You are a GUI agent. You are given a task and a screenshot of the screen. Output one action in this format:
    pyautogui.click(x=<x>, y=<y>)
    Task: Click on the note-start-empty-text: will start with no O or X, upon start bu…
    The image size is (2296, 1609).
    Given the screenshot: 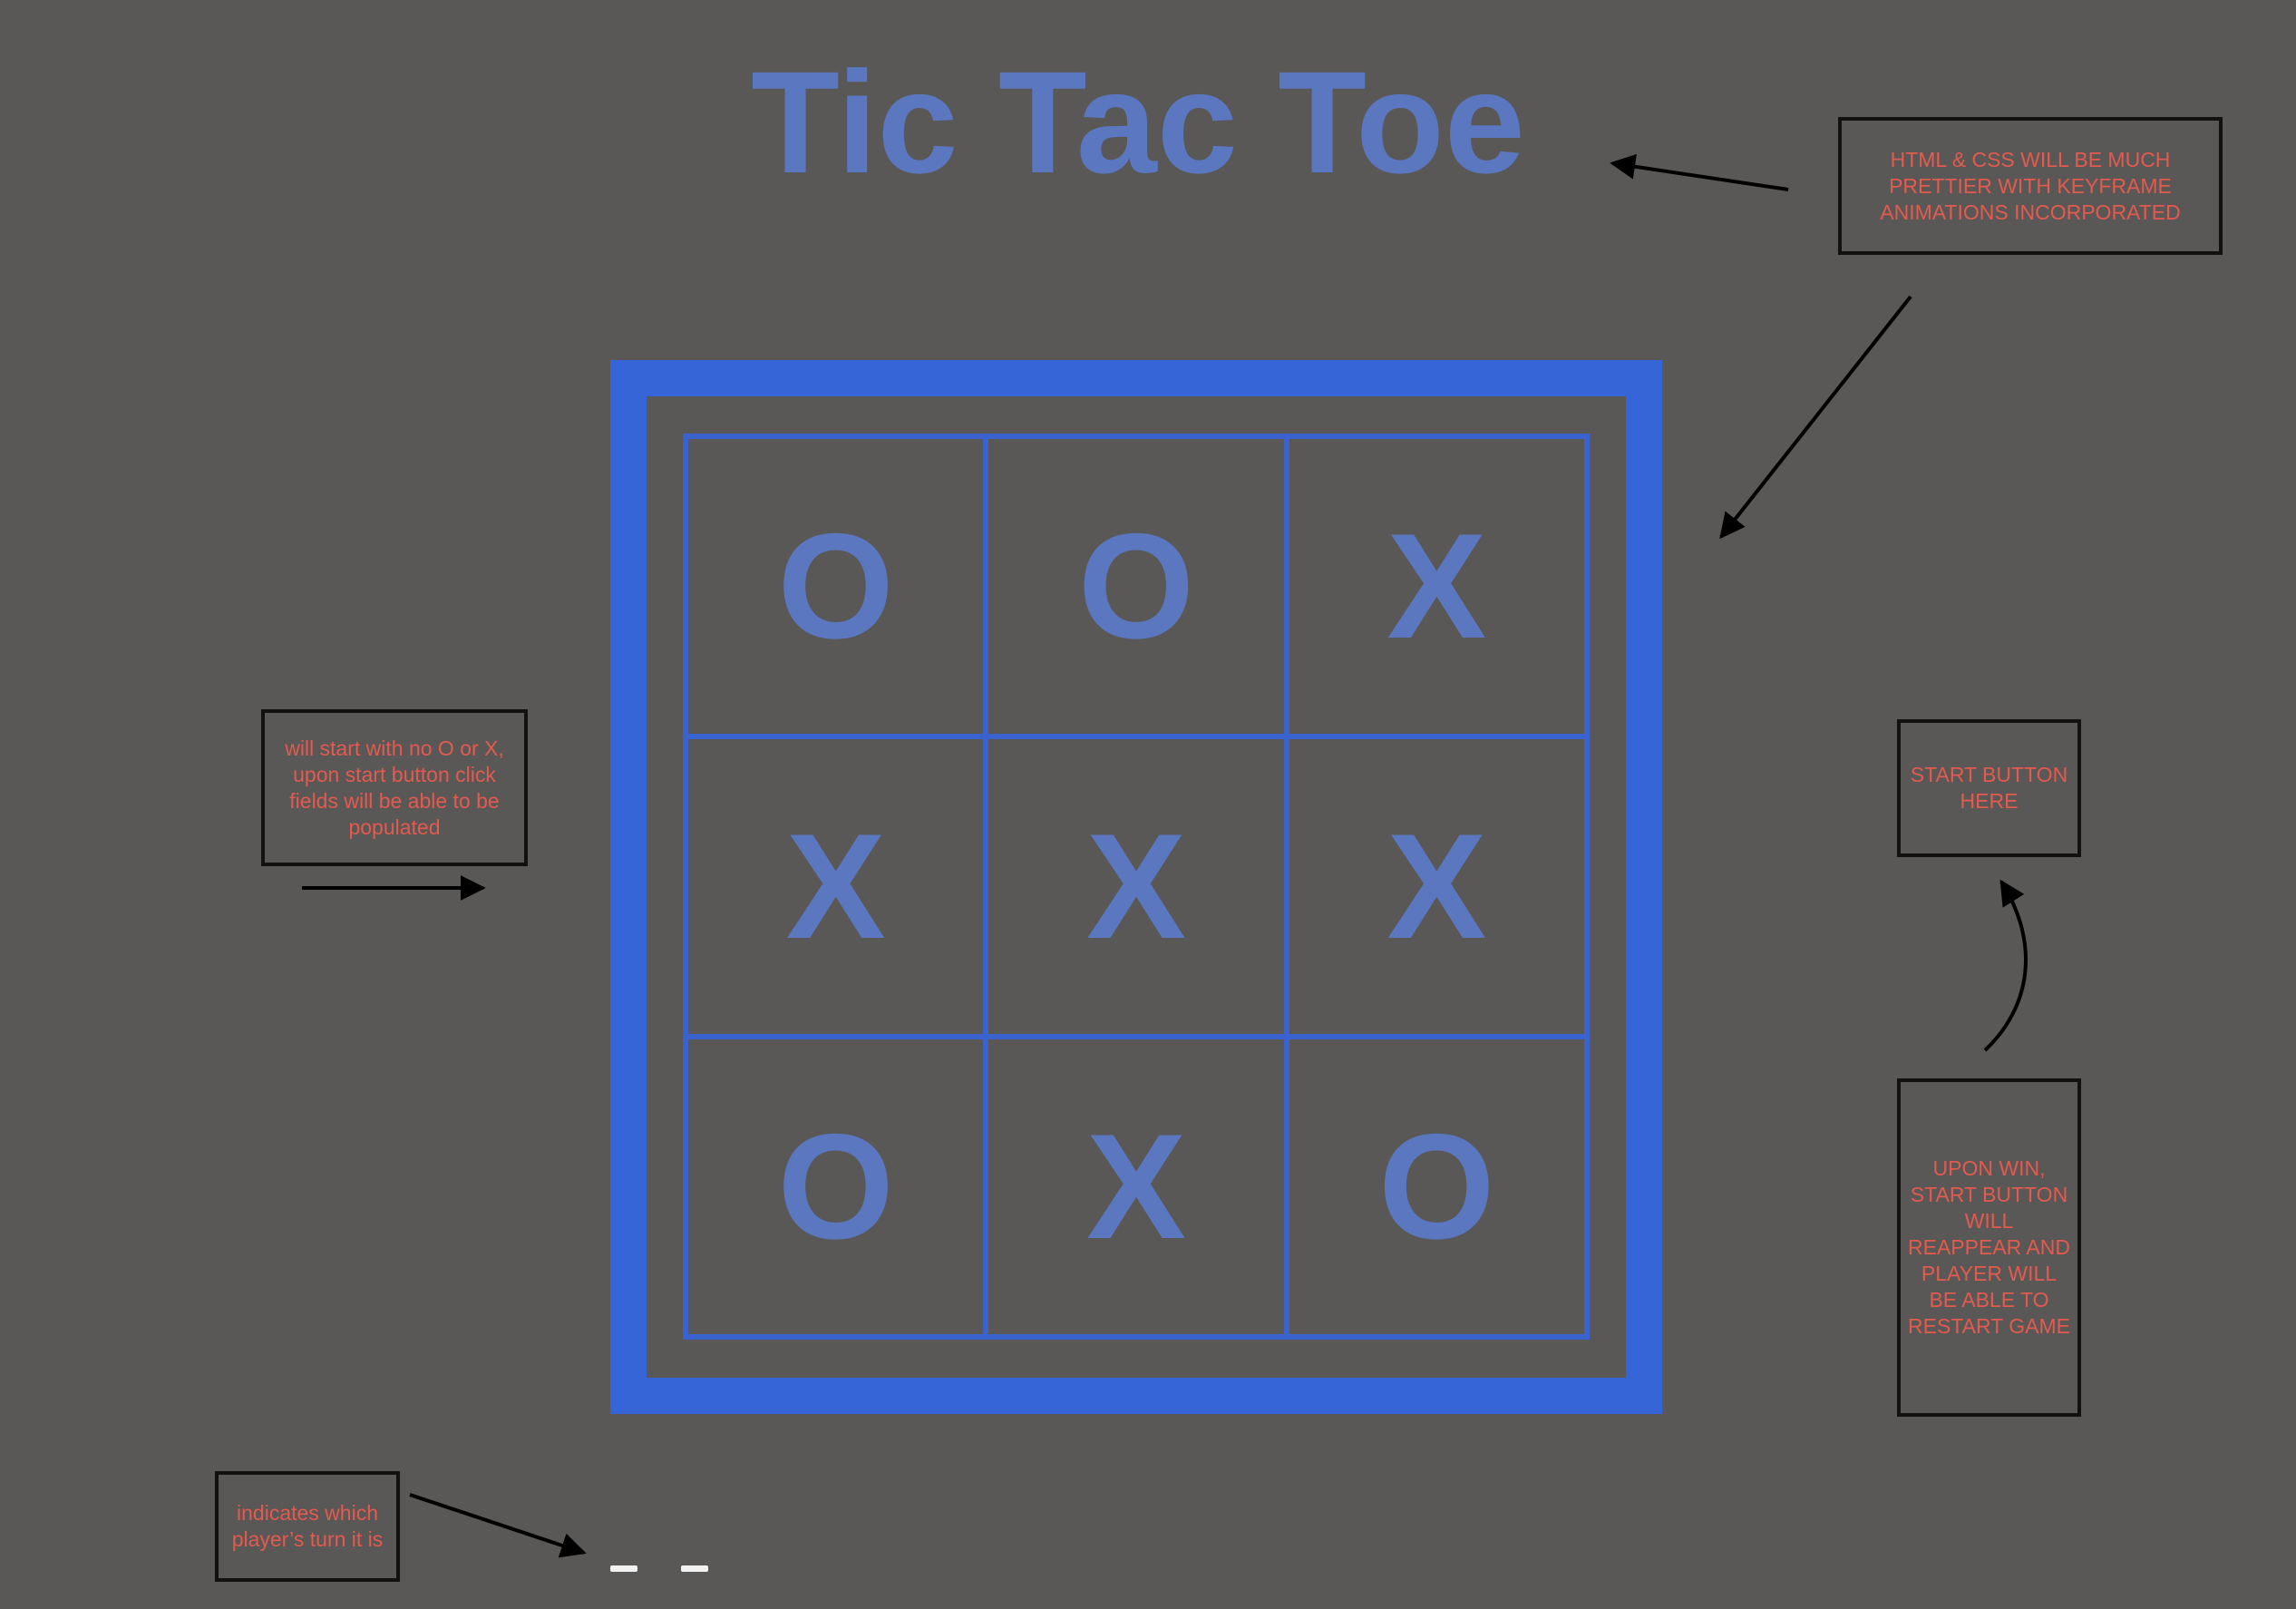 What is the action you would take?
    pyautogui.click(x=394, y=788)
    